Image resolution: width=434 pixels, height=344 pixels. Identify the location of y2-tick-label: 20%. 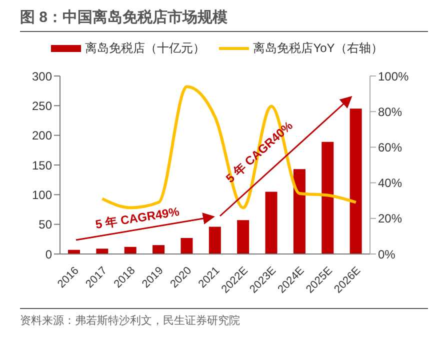
(390, 219).